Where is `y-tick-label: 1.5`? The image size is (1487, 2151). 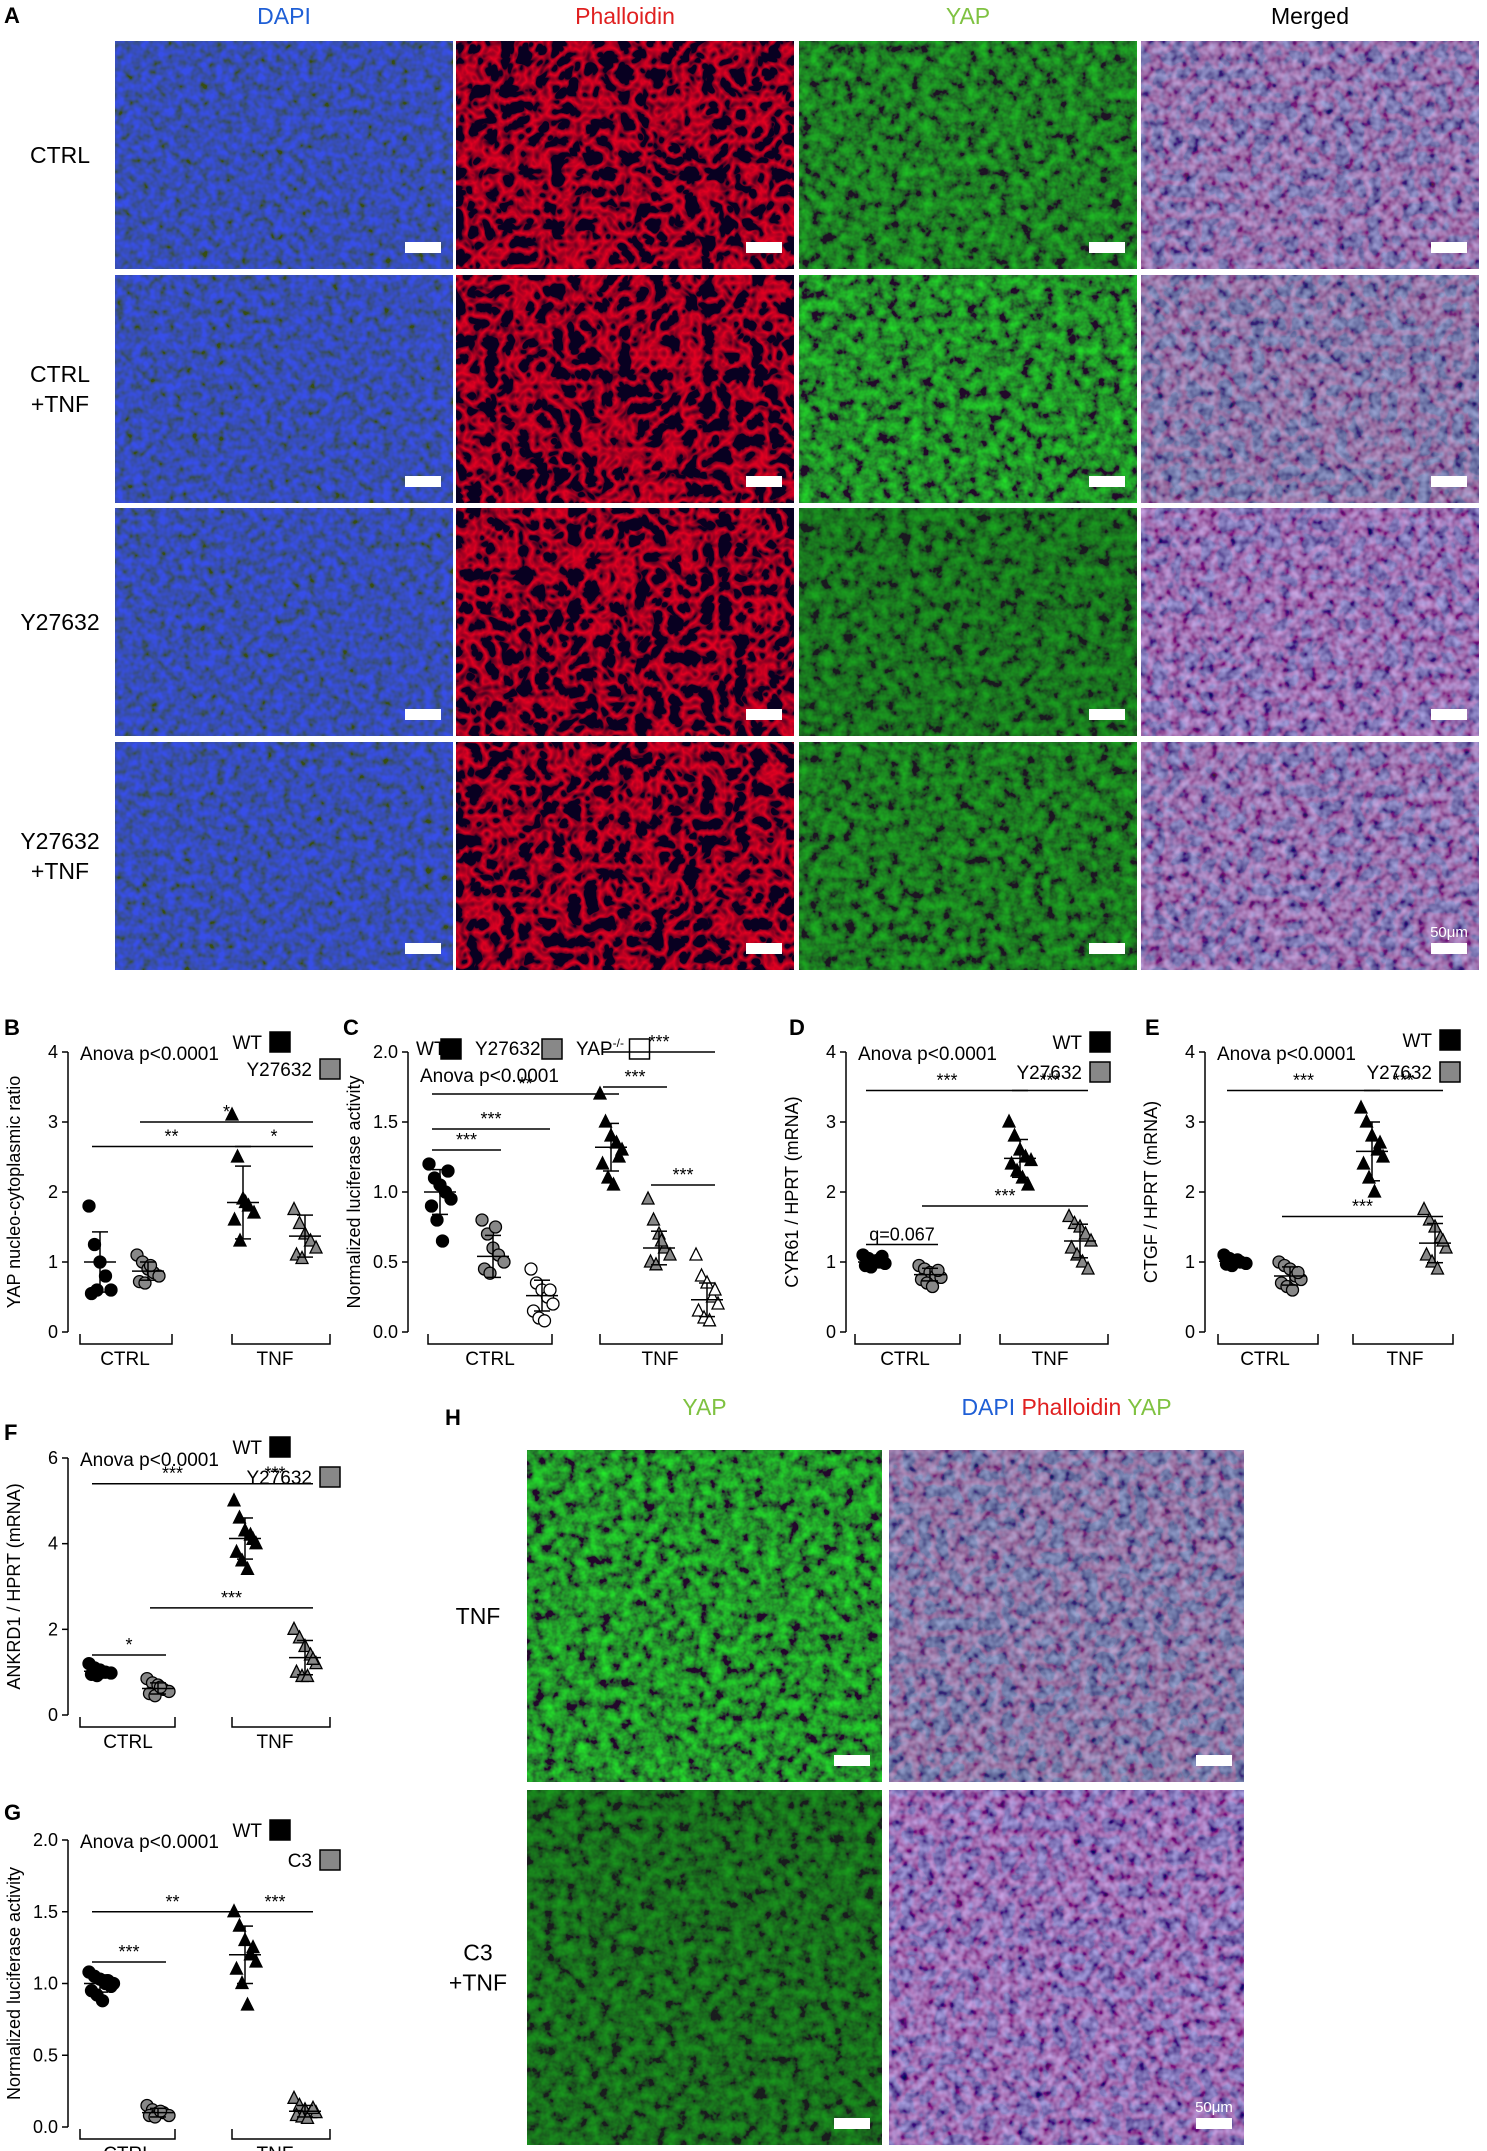 y-tick-label: 1.5 is located at coordinates (385, 1122).